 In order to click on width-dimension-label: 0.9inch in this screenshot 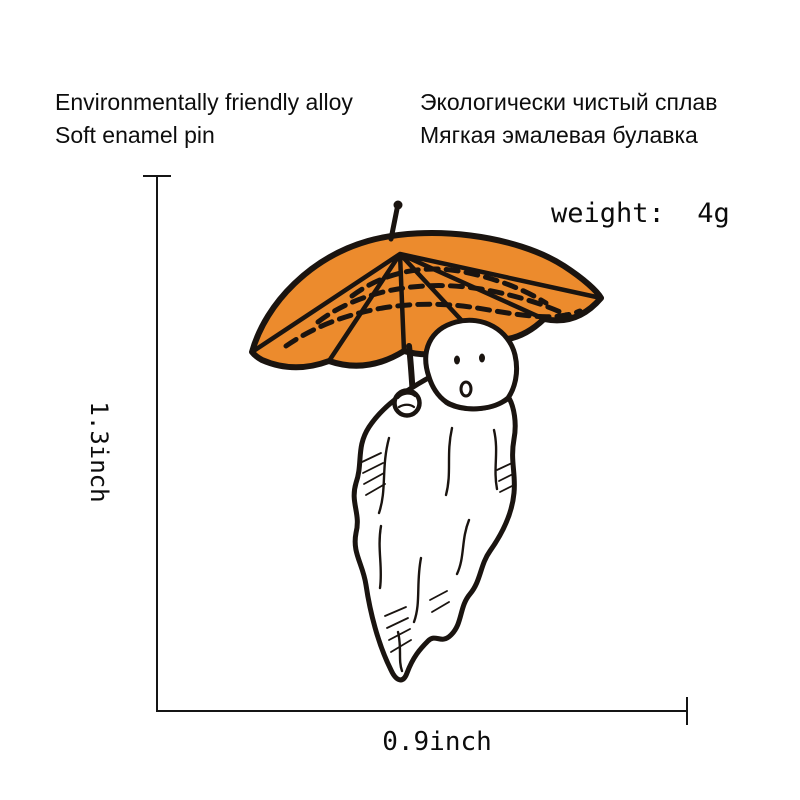, I will do `click(437, 742)`.